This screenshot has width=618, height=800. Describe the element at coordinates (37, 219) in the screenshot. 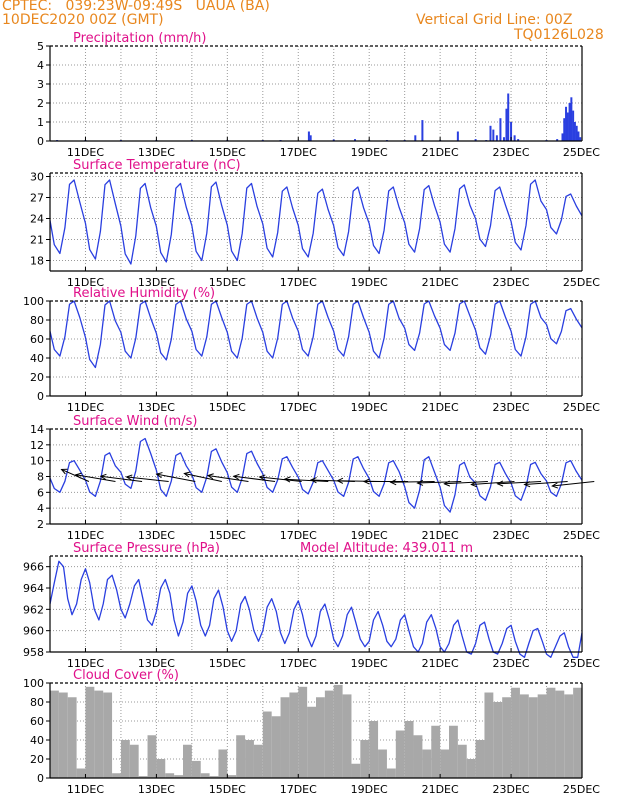

I see `y-tick-label: 24` at that location.